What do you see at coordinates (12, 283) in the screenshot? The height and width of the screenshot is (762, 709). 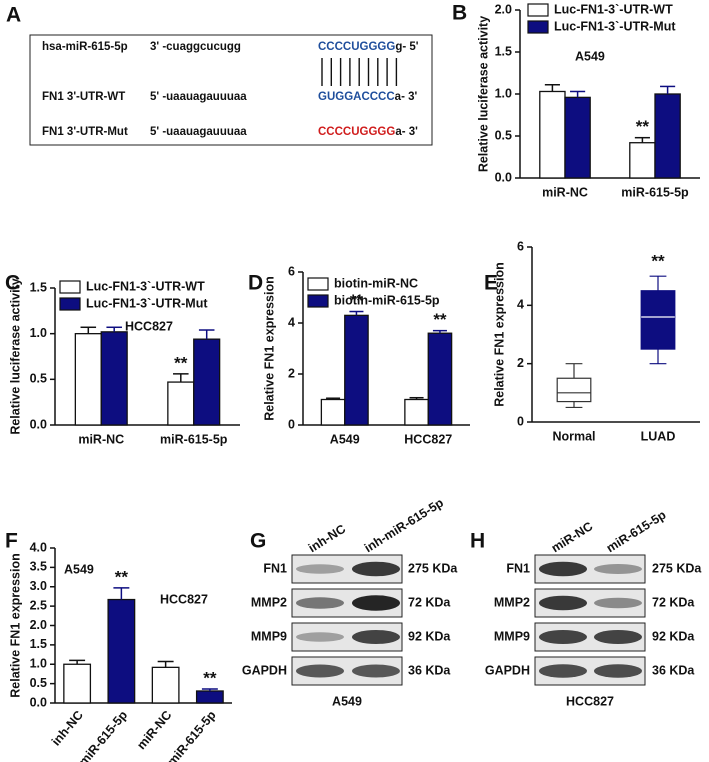 I see `panel-letter: C` at bounding box center [12, 283].